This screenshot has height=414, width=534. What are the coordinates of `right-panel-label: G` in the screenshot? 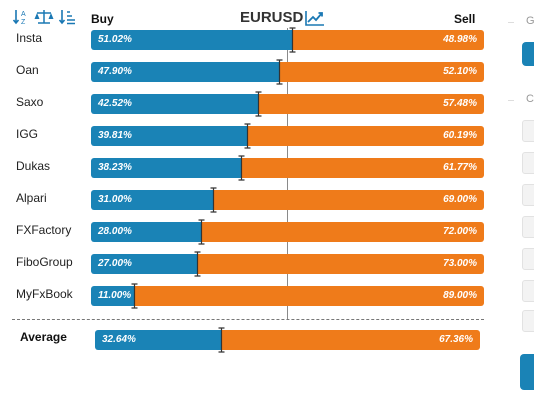 It's located at (530, 21).